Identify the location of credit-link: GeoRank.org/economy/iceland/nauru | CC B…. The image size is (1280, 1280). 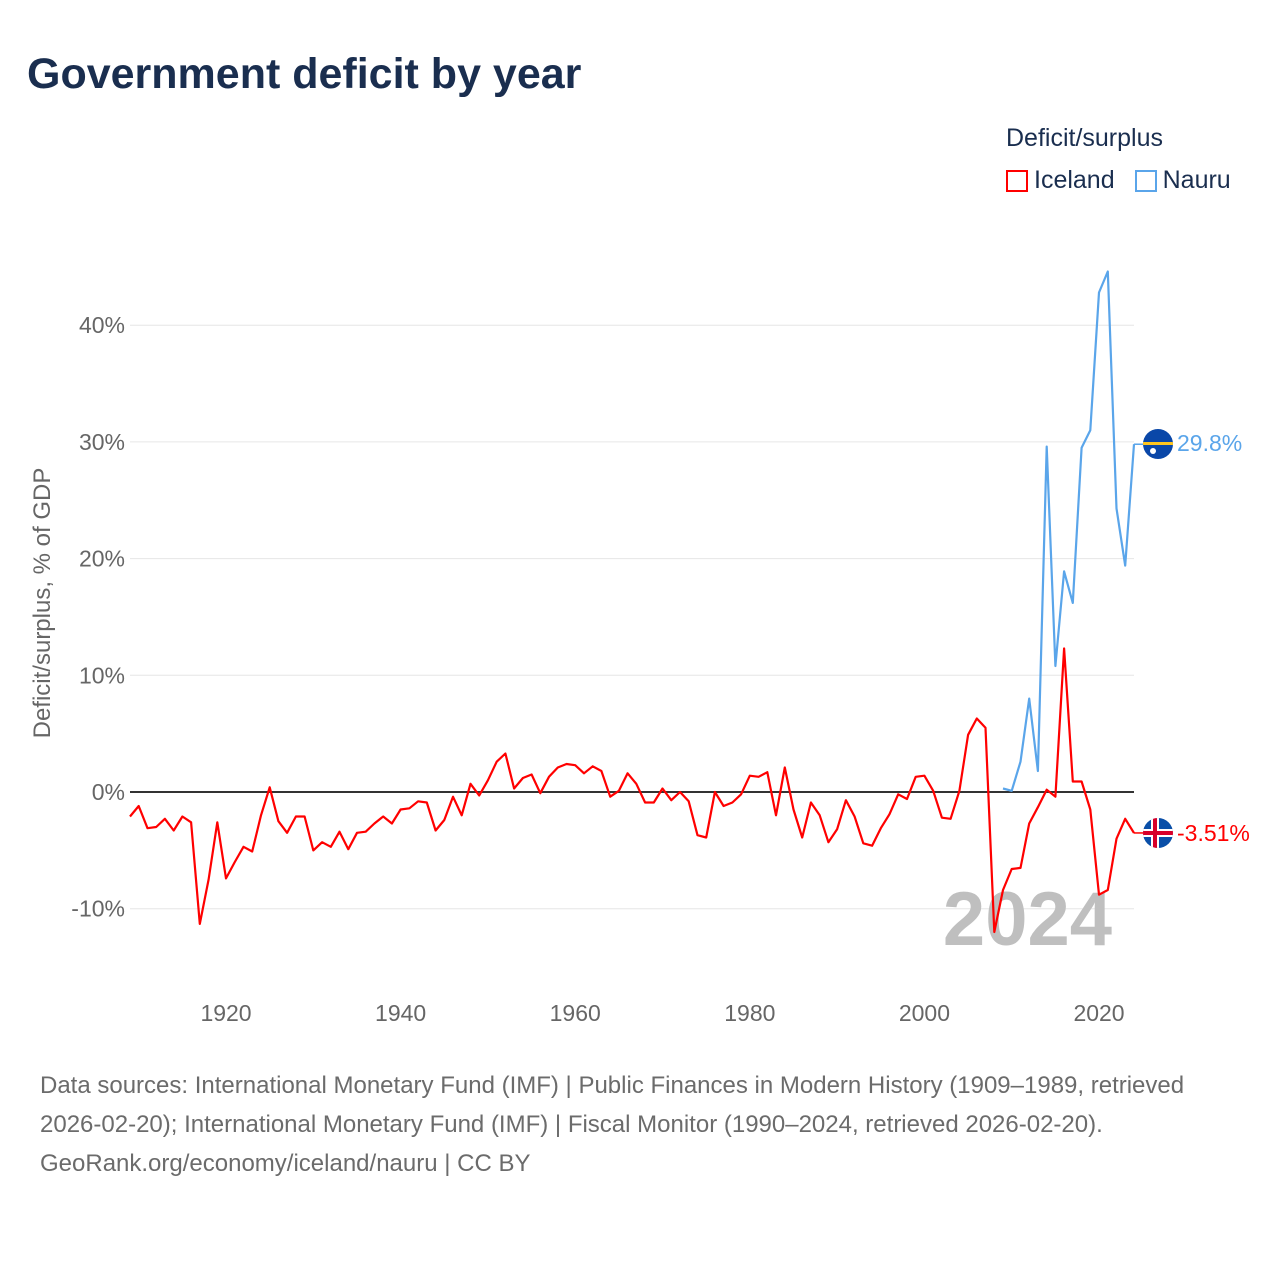
(285, 1163).